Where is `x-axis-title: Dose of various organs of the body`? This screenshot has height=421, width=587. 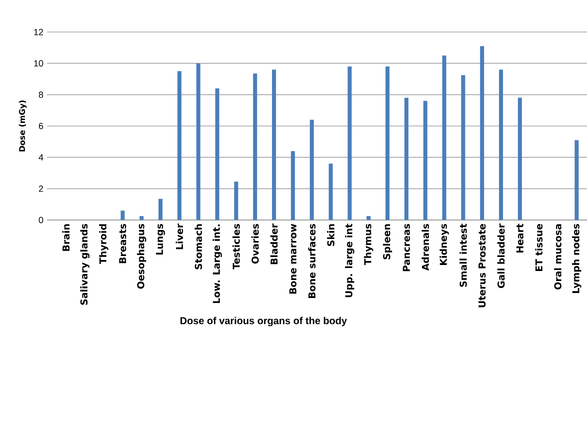 x-axis-title: Dose of various organs of the body is located at coordinates (263, 321).